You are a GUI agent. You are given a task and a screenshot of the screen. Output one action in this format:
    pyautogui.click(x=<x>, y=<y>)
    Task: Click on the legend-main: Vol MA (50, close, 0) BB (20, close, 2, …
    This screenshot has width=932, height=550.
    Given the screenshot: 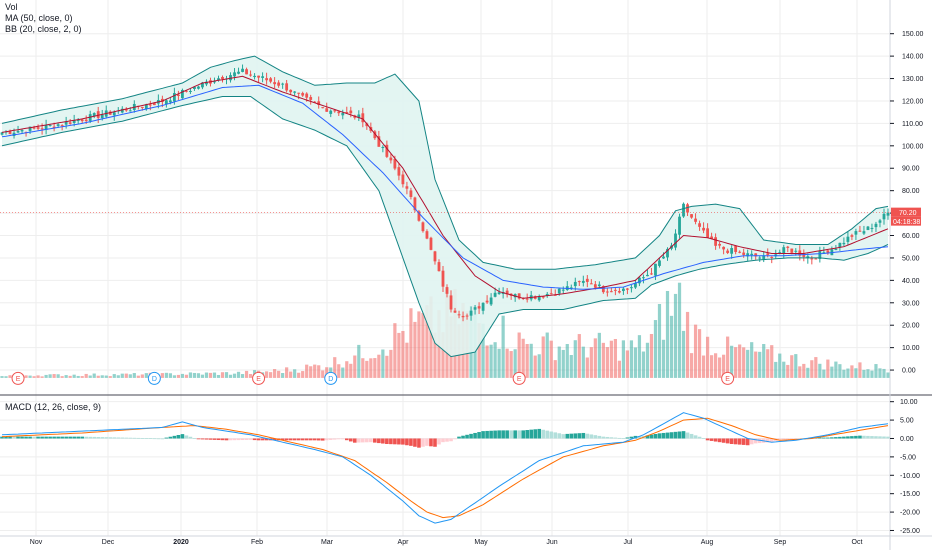 What is the action you would take?
    pyautogui.click(x=43, y=18)
    